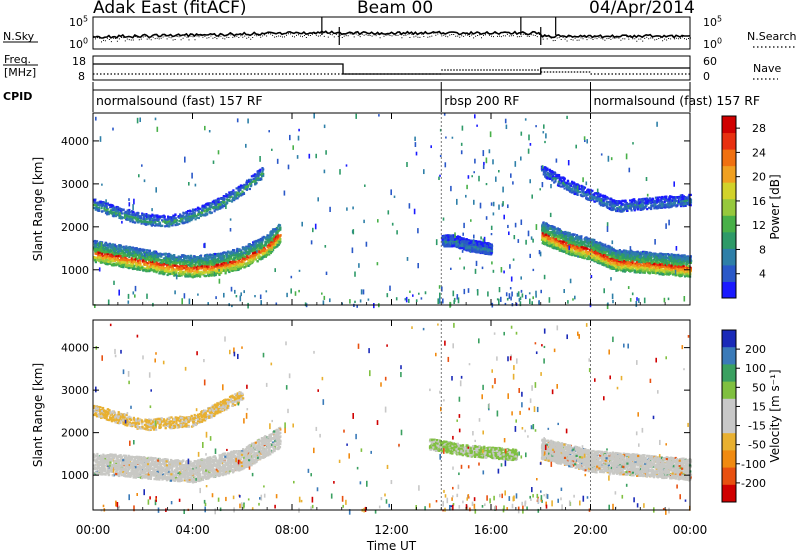 Image resolution: width=800 pixels, height=554 pixels. What do you see at coordinates (767, 68) in the screenshot?
I see `nave-label: Nave` at bounding box center [767, 68].